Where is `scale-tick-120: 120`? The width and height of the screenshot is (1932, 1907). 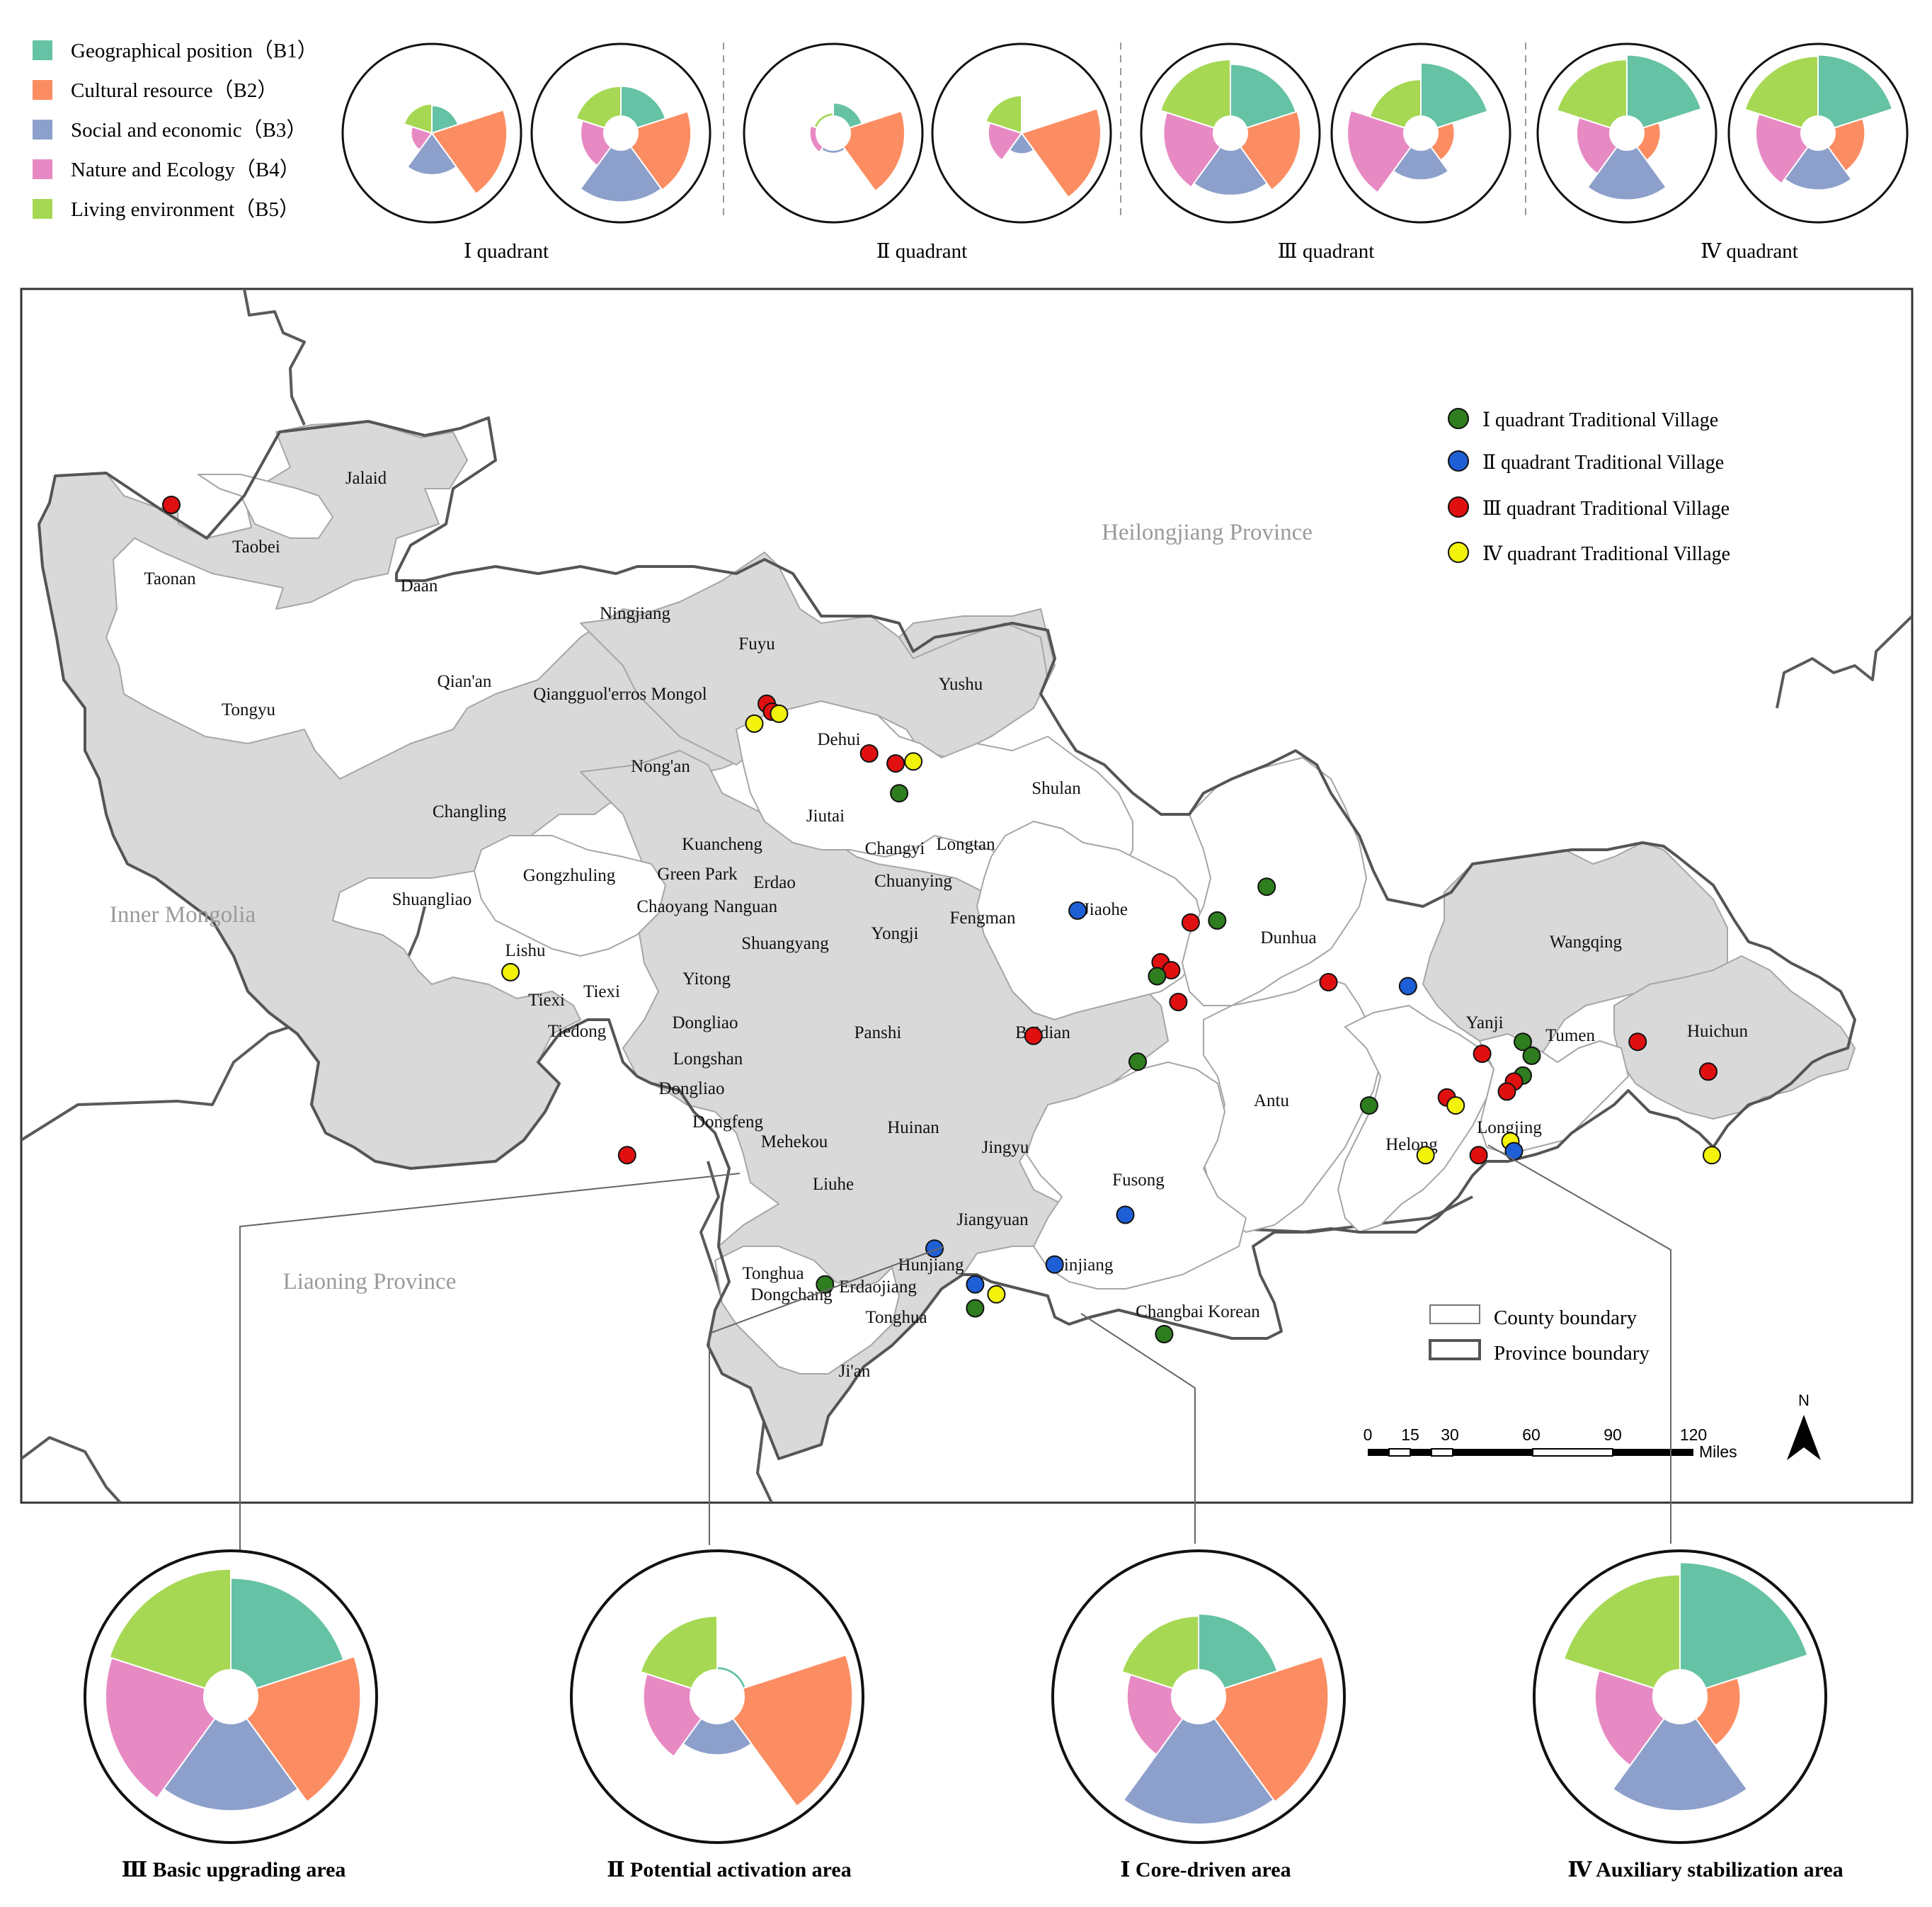 scale-tick-120: 120 is located at coordinates (1693, 1434).